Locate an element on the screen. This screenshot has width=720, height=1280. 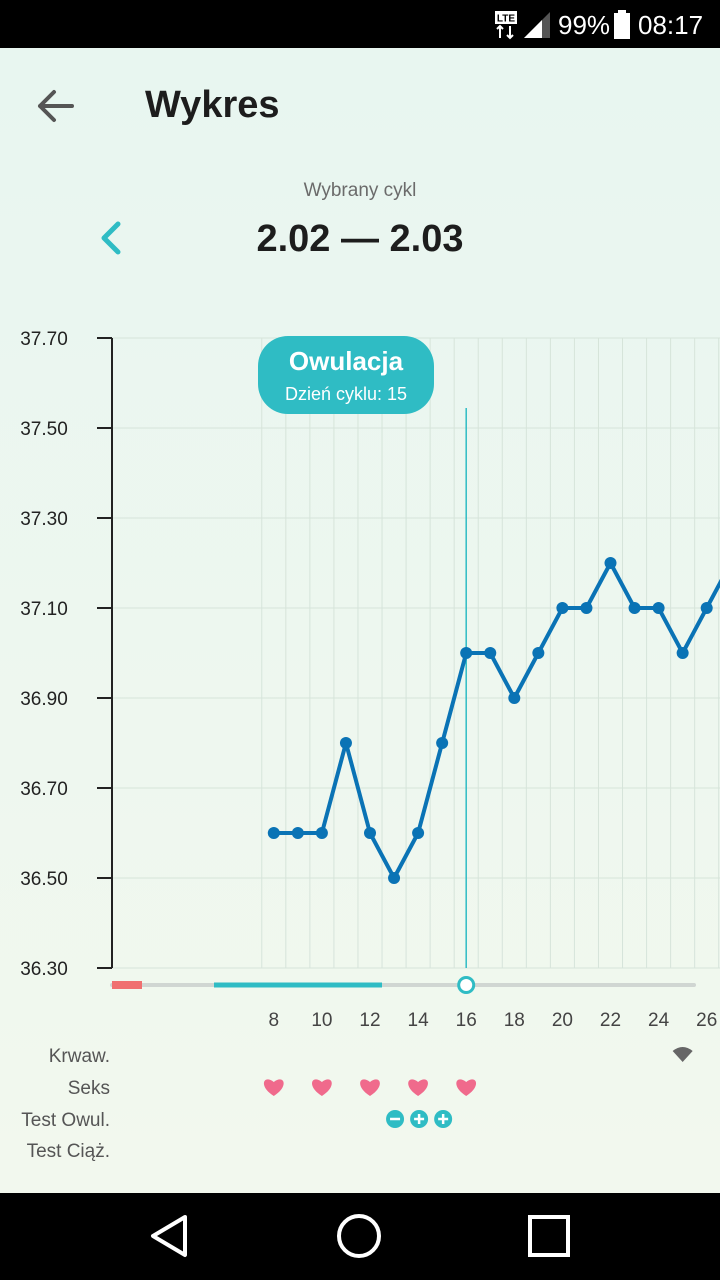
y-tick-label: 37.50 is located at coordinates (44, 429).